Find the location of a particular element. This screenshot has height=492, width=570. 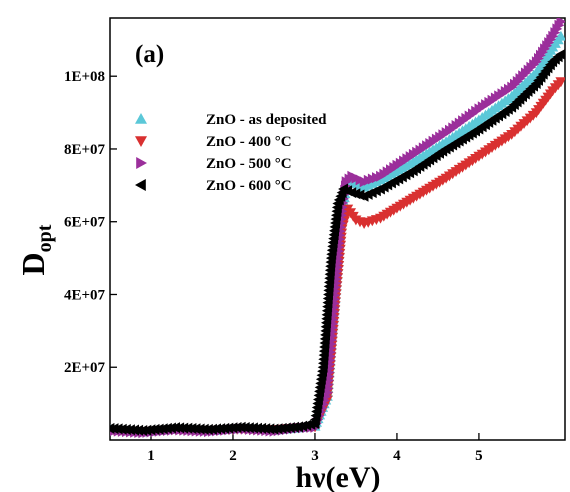

y-axis-title-sub: opt is located at coordinates (45, 238).